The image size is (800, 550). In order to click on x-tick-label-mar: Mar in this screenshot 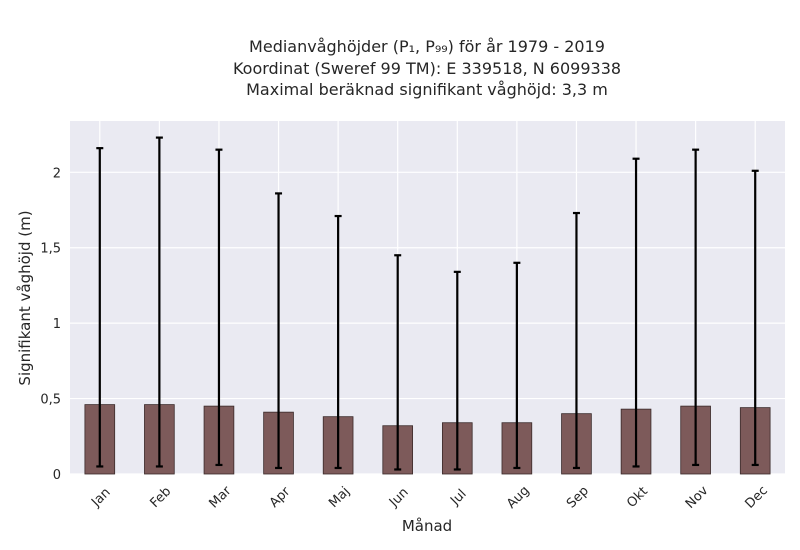, I will do `click(221, 497)`.